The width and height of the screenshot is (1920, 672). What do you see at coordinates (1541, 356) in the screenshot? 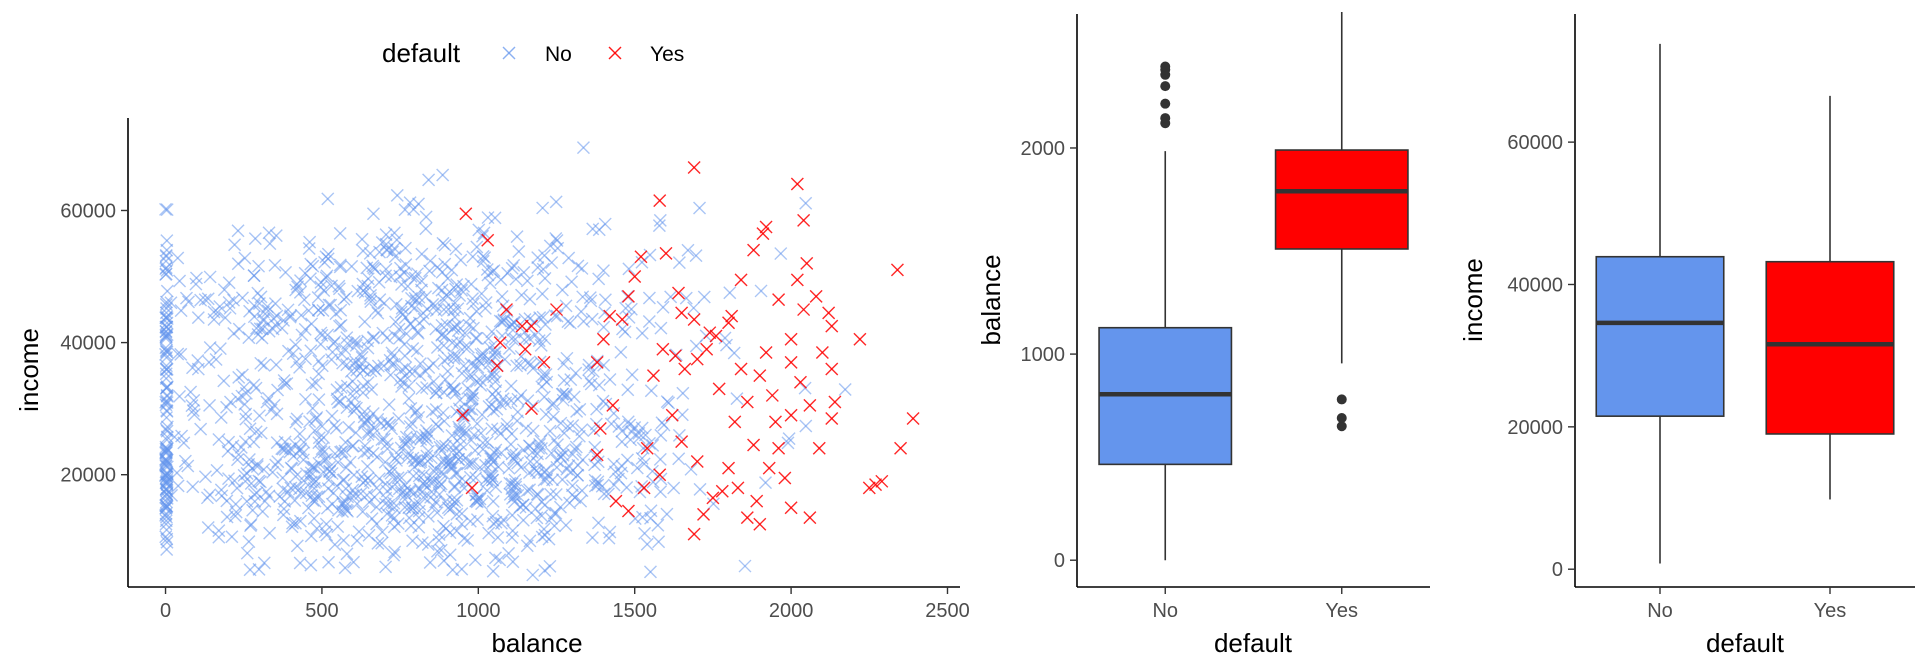
I see `income-y-ticks: 0 20000 40000 60000` at bounding box center [1541, 356].